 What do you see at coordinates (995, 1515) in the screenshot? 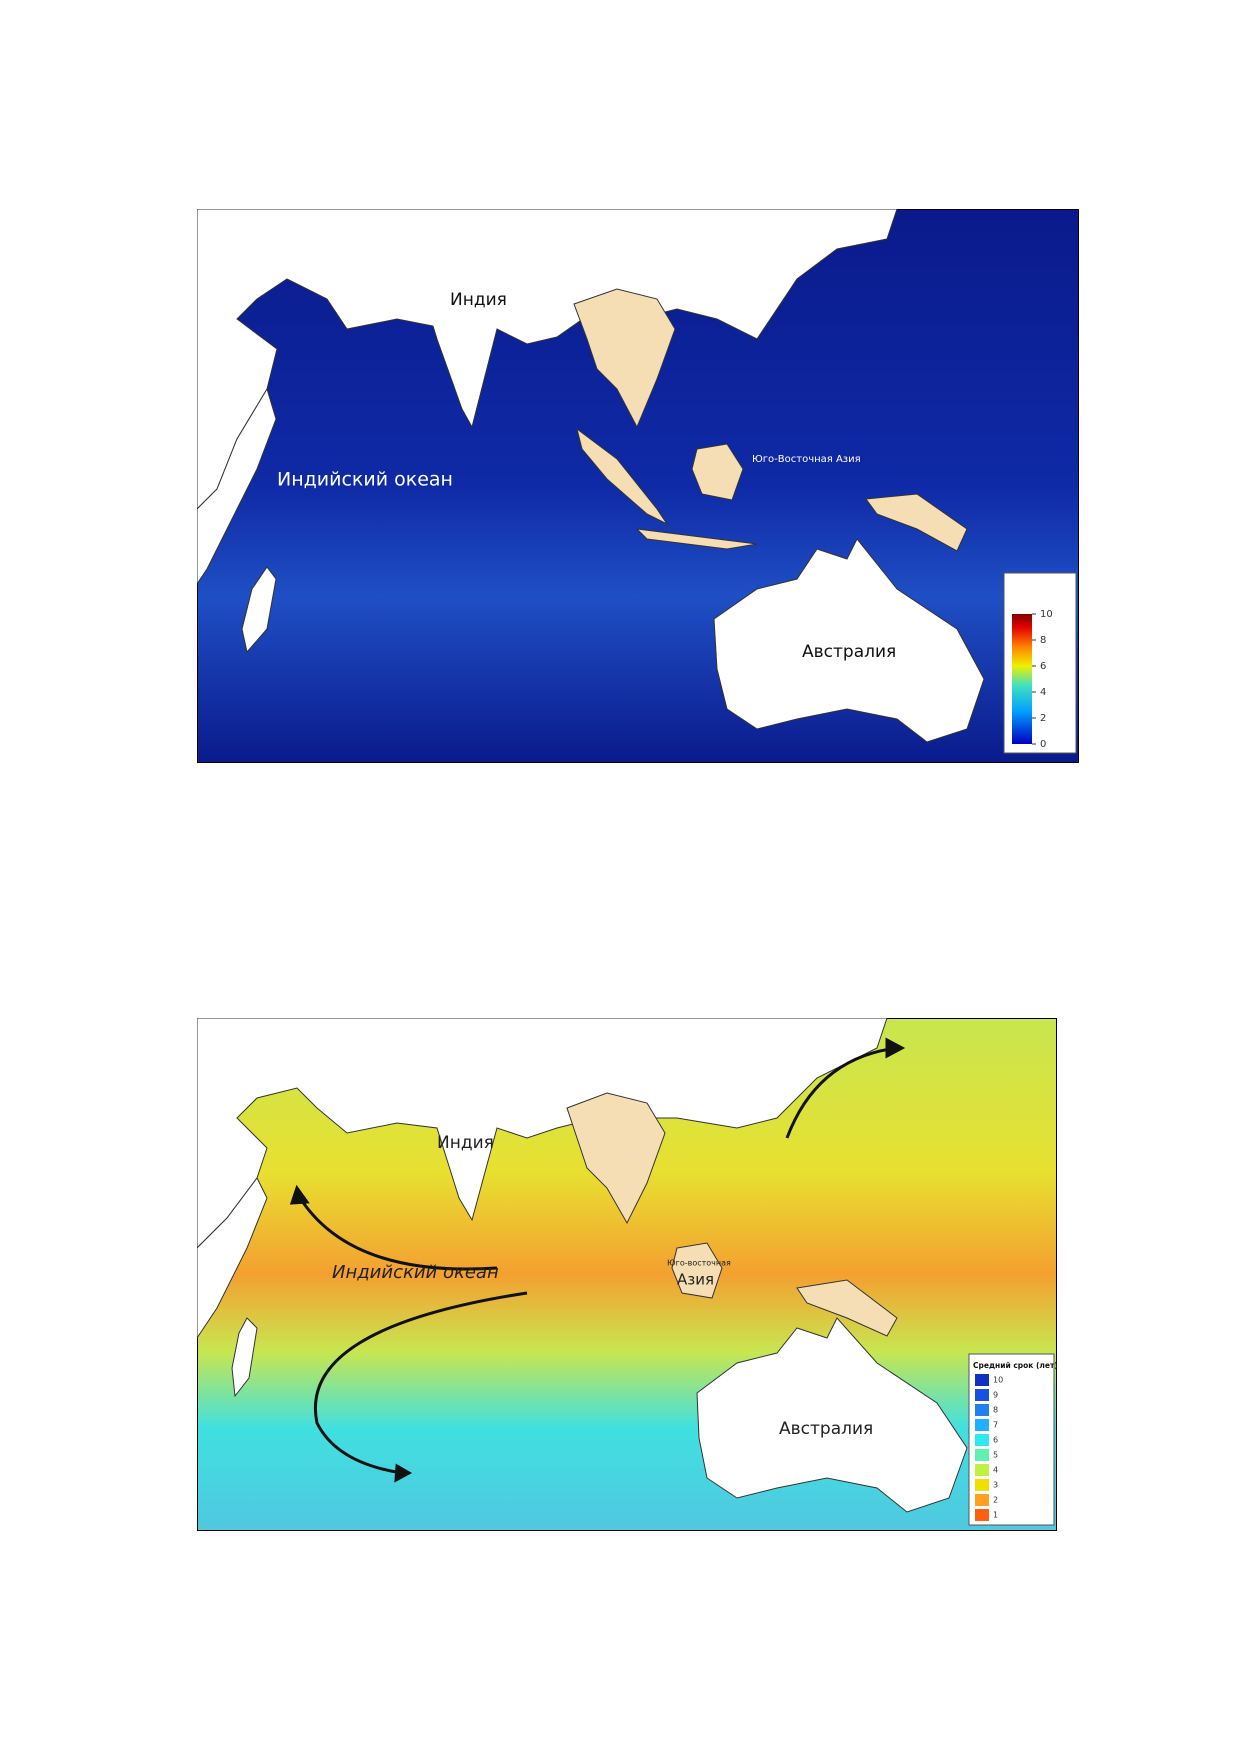
I see `legend-tick-label: 1` at bounding box center [995, 1515].